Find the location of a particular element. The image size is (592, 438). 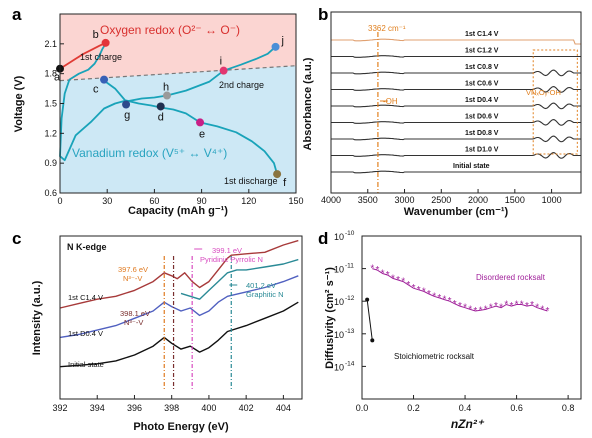

oh-marker-label: -OH is located at coordinates (390, 101).